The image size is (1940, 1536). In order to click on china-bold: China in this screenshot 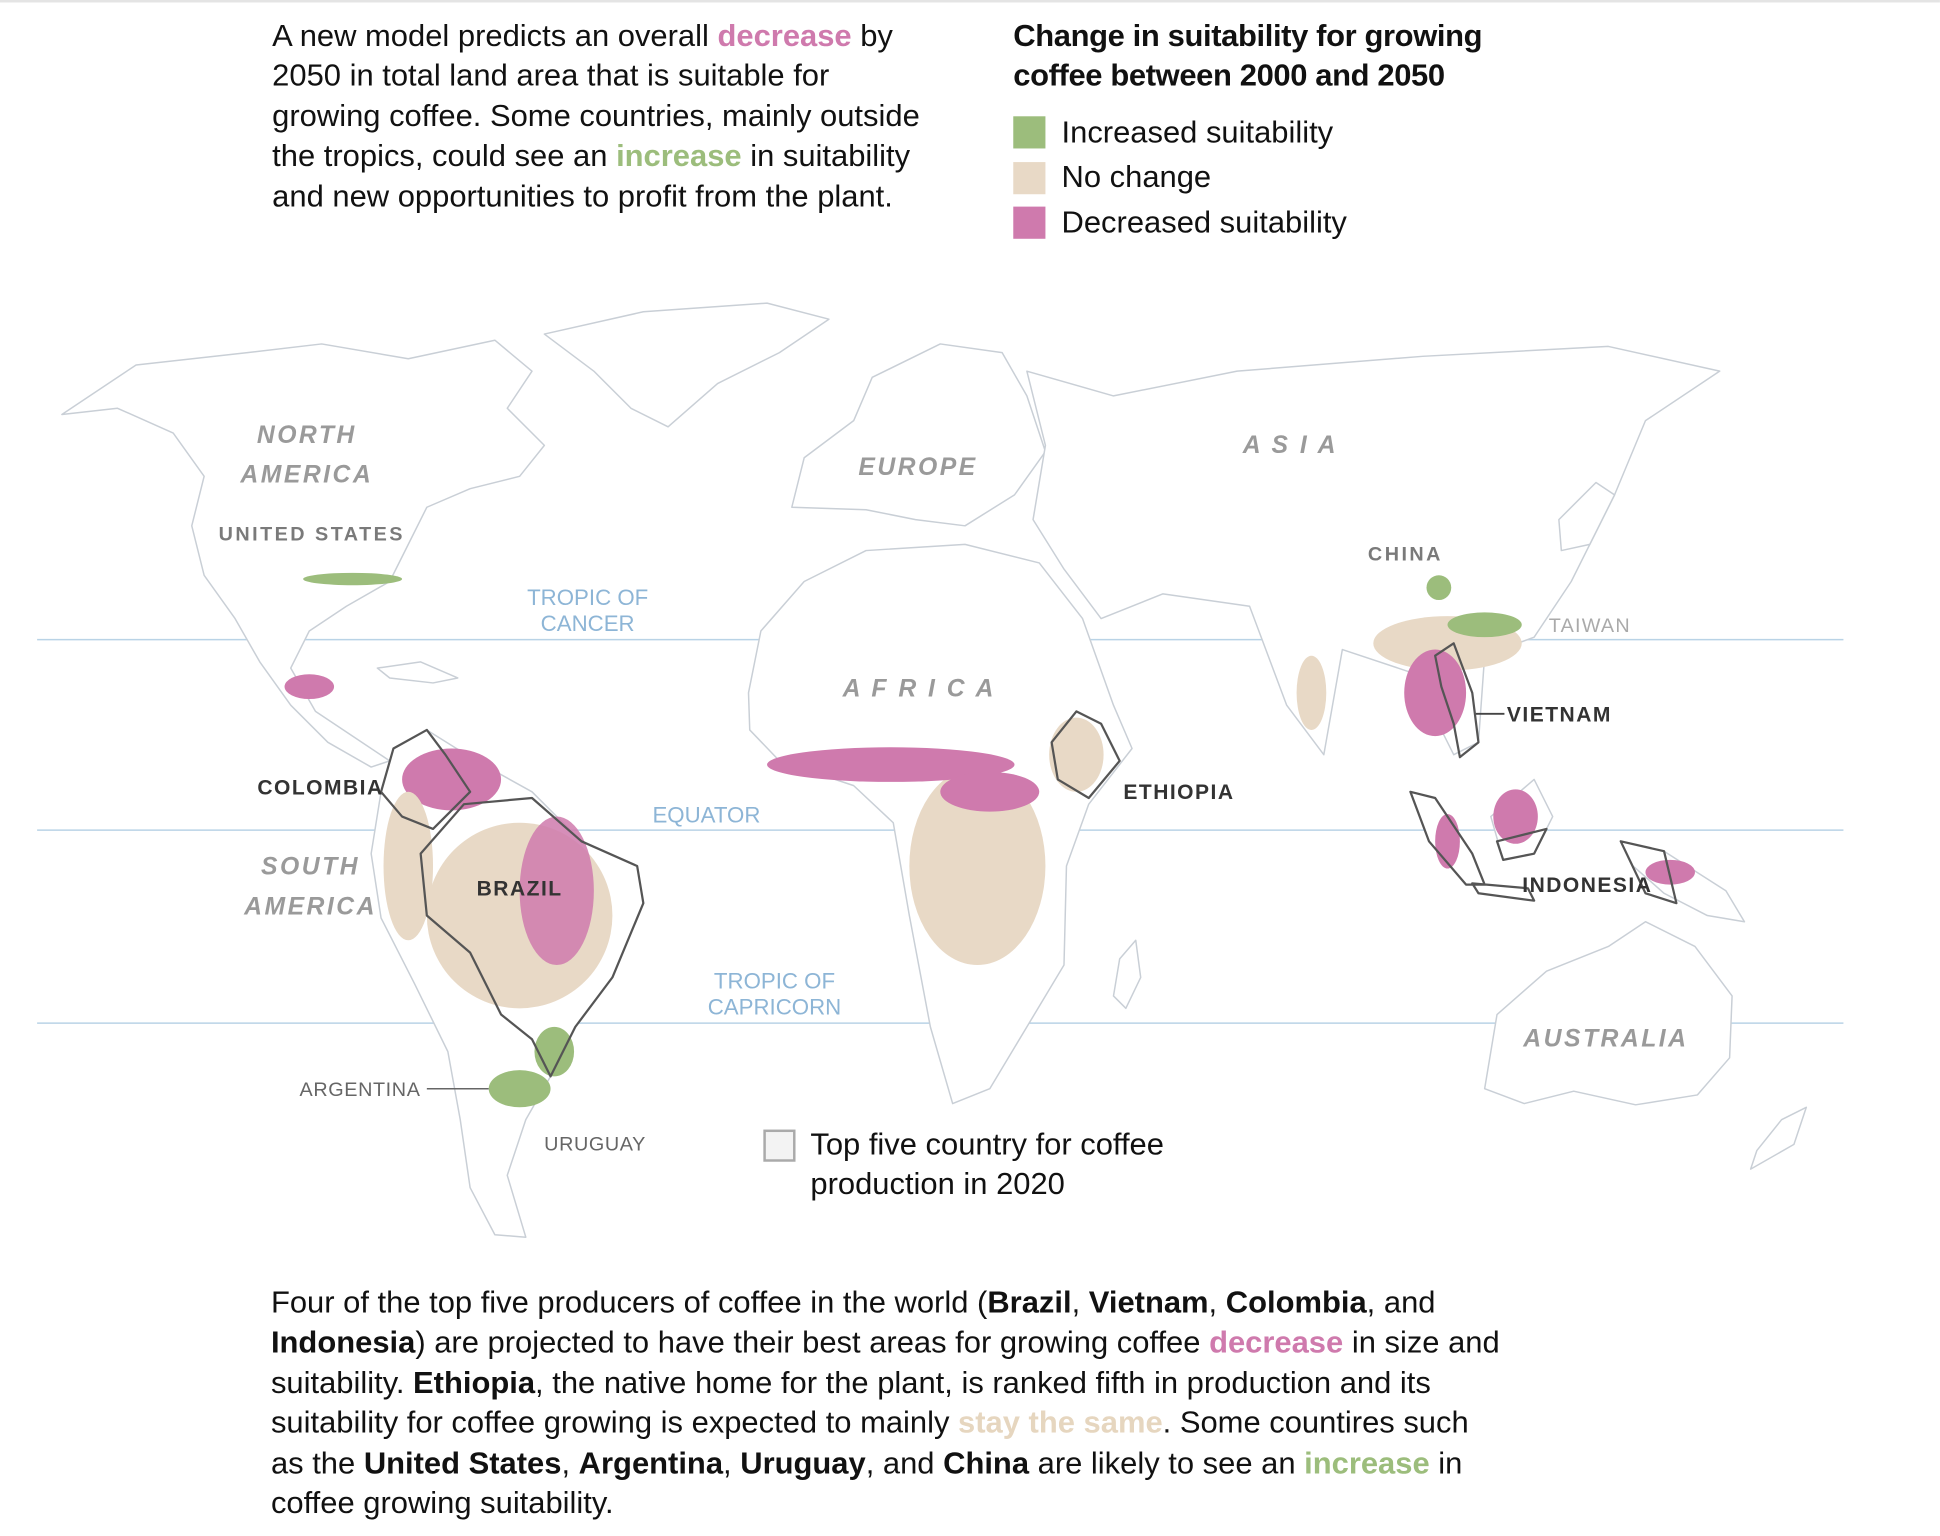, I will do `click(986, 1463)`.